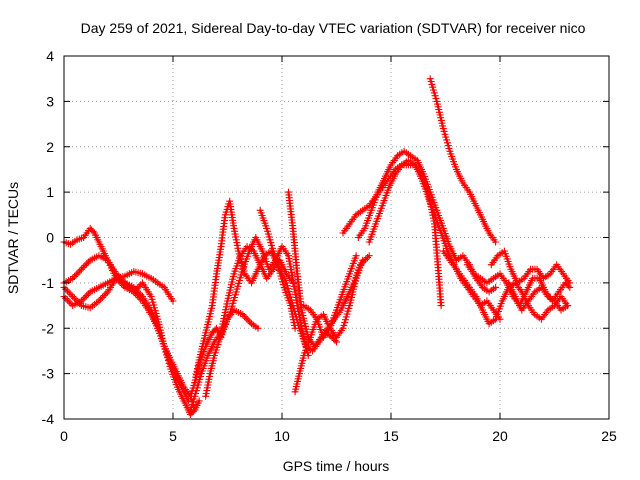  Describe the element at coordinates (336, 466) in the screenshot. I see `x-axis-label: GPS time / hours` at that location.